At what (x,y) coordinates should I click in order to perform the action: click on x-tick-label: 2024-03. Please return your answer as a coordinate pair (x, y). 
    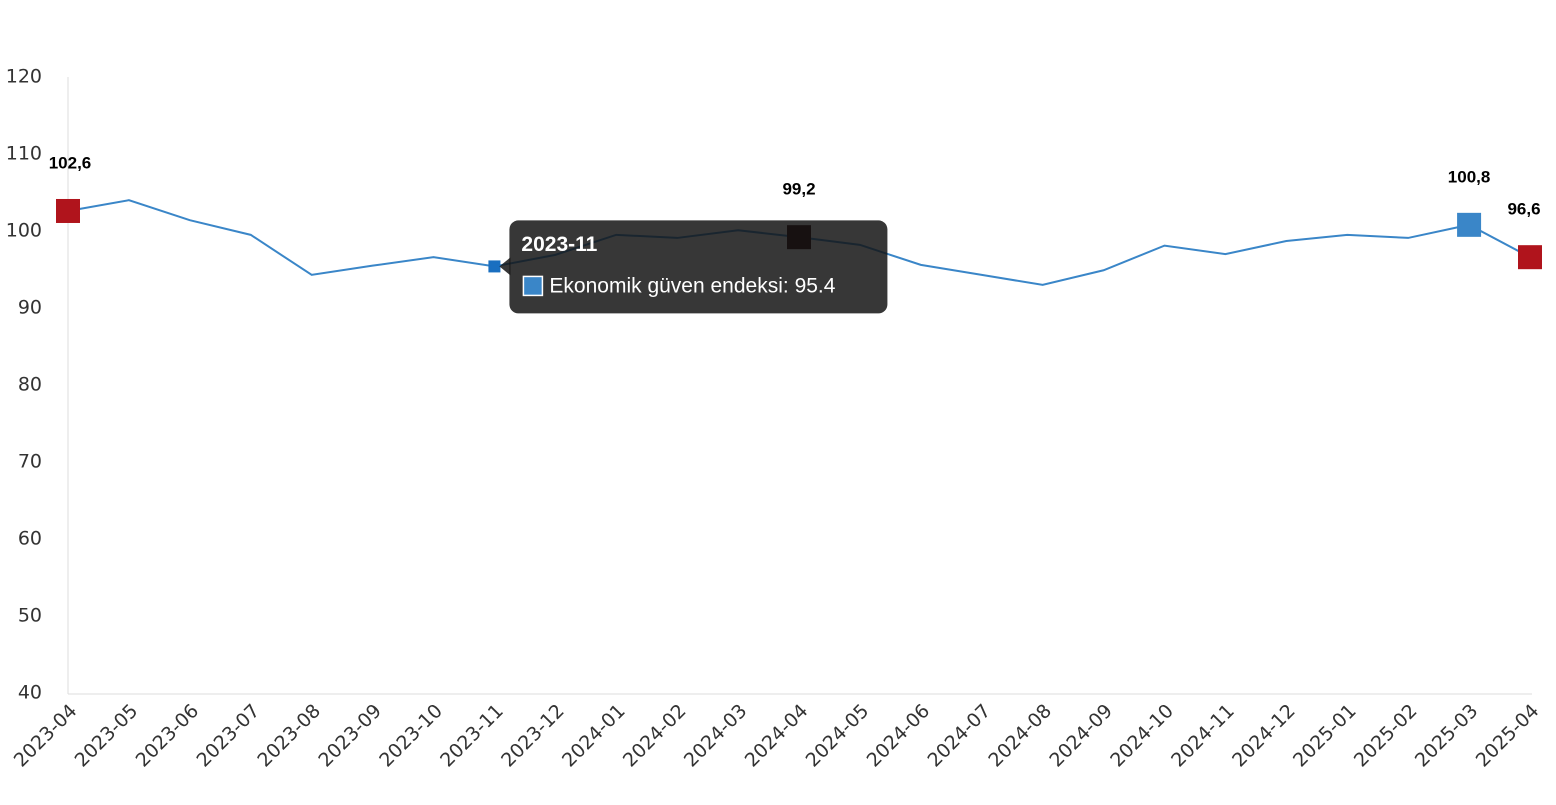
    Looking at the image, I should click on (716, 736).